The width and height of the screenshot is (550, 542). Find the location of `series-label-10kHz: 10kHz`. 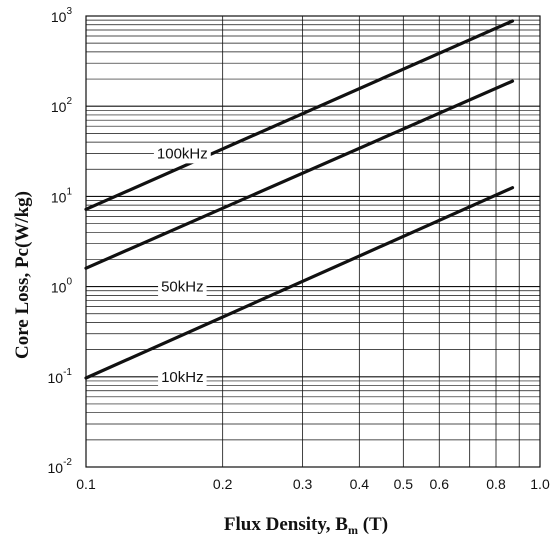

series-label-10kHz: 10kHz is located at coordinates (182, 377).